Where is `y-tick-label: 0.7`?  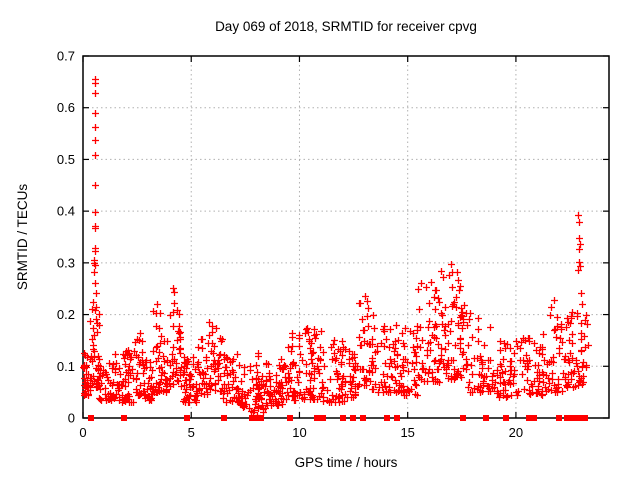 y-tick-label: 0.7 is located at coordinates (66, 56).